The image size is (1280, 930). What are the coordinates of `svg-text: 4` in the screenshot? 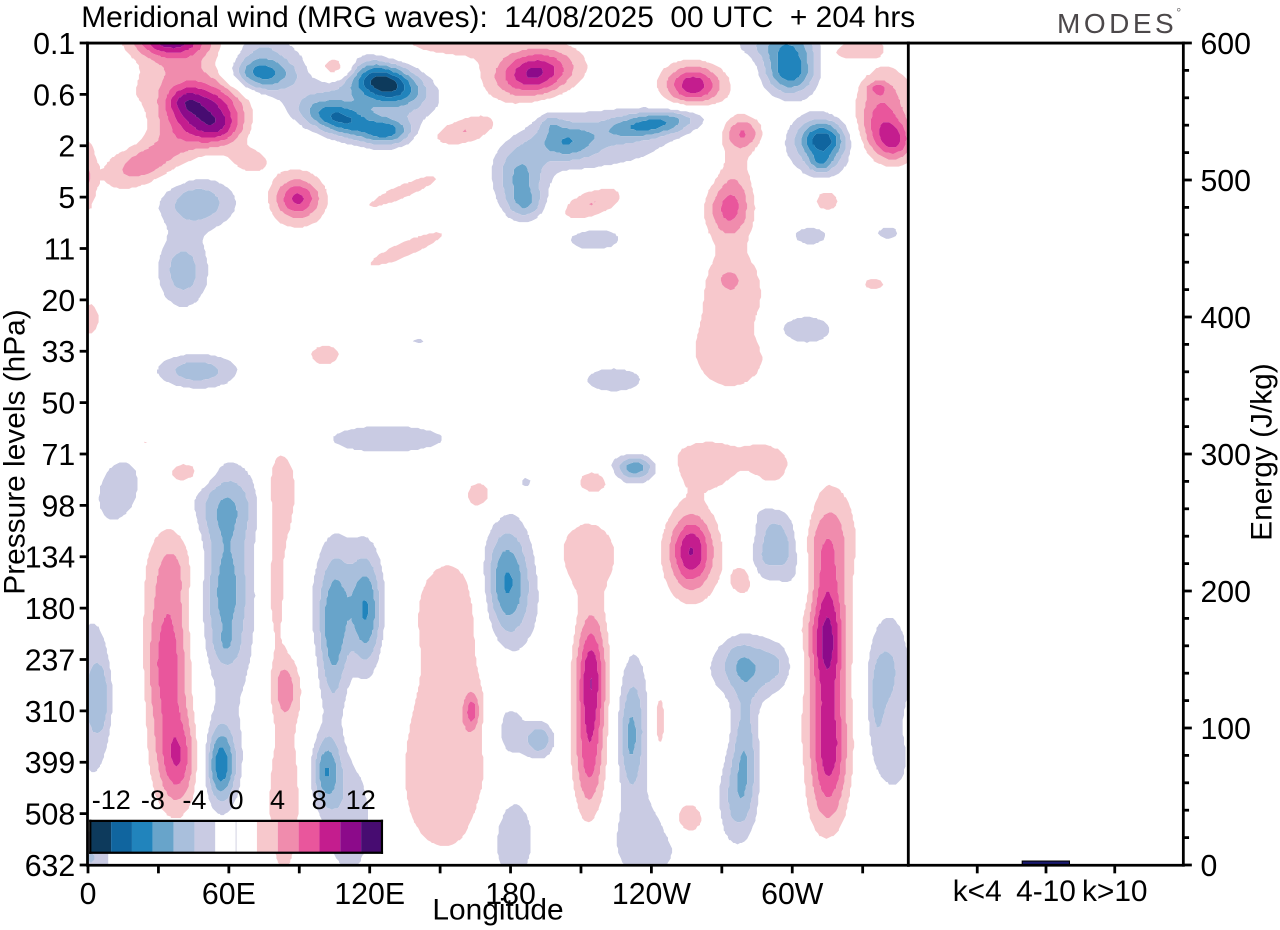 It's located at (277, 799).